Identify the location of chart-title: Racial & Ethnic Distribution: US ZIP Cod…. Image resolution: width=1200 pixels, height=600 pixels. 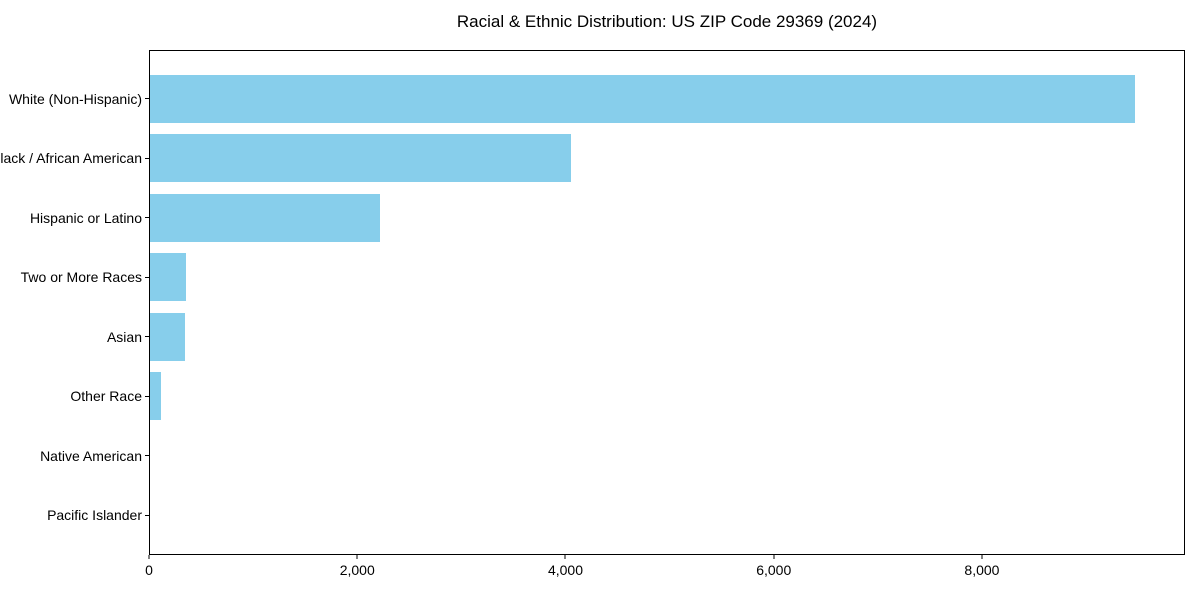
(667, 21).